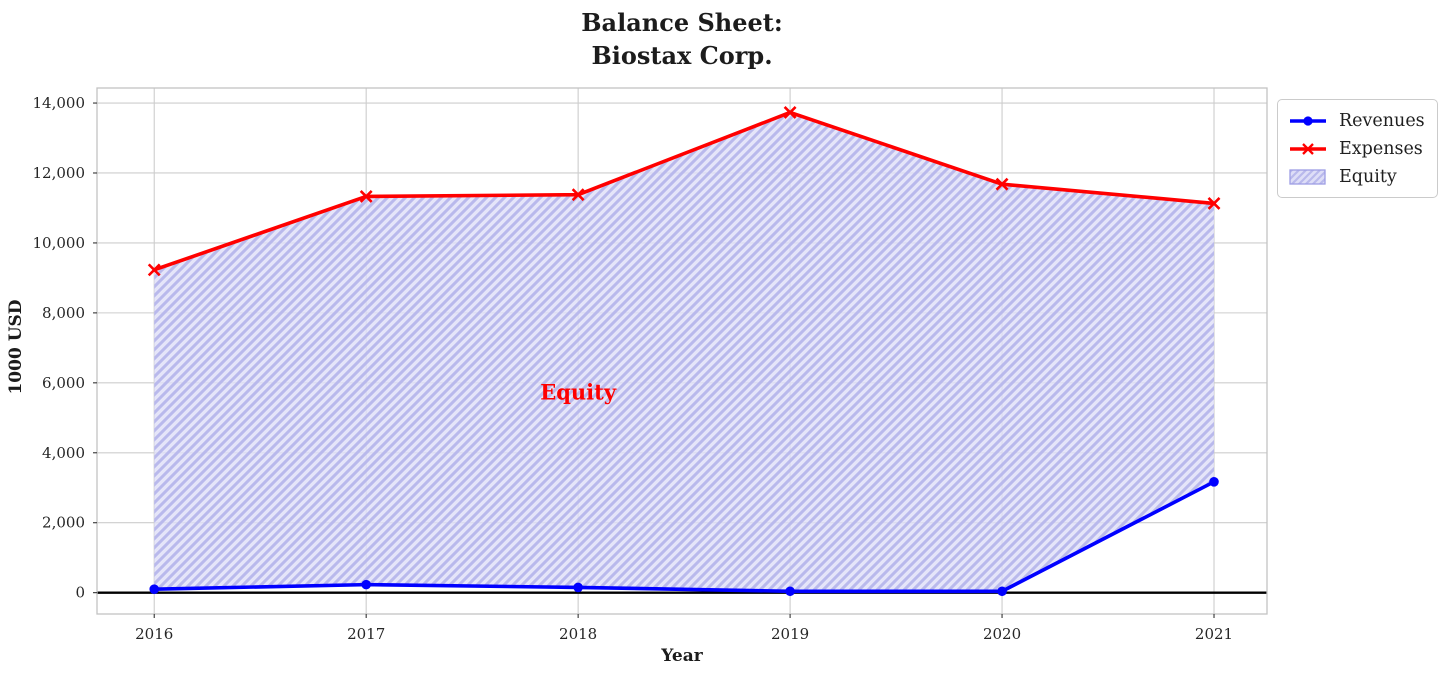 Image resolution: width=1452 pixels, height=676 pixels. I want to click on y-tick-label: 4,000, so click(63, 453).